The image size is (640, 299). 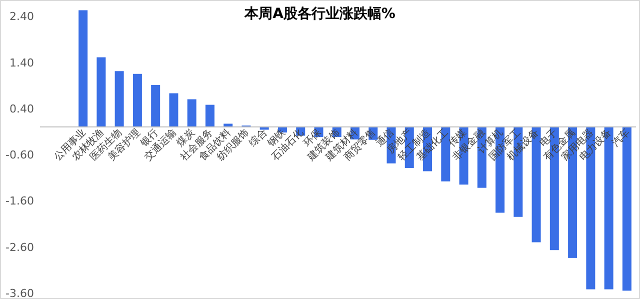 I want to click on y-tick-label: -1.60, so click(x=20, y=201).